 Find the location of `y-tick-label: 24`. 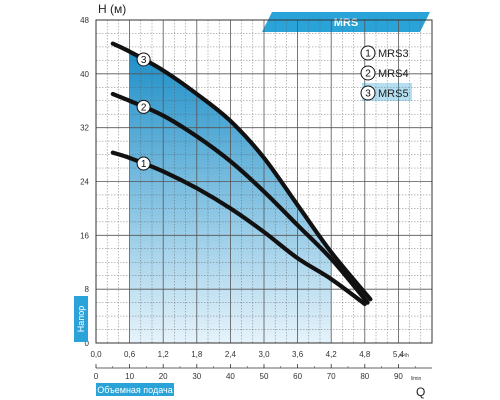

y-tick-label: 24 is located at coordinates (84, 182).